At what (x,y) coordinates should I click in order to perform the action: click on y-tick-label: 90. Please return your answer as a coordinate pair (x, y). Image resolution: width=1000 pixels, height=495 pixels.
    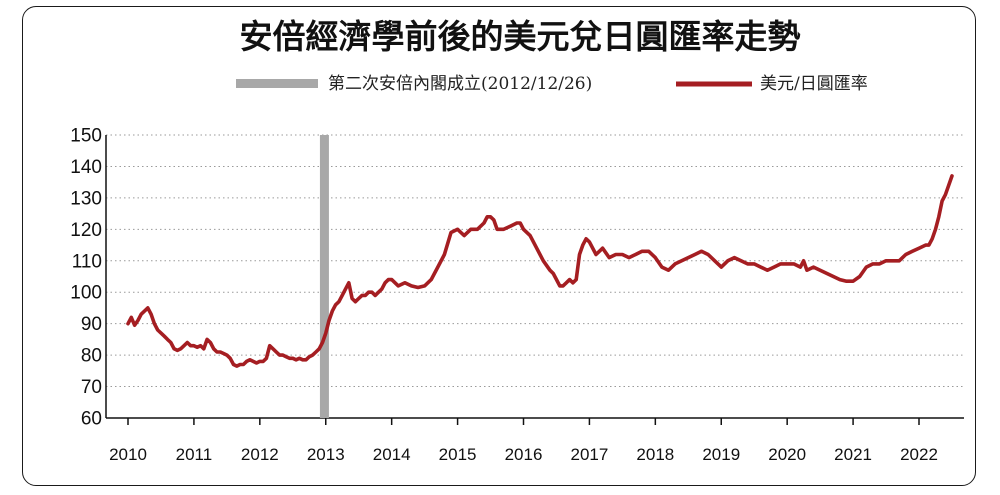
    Looking at the image, I should click on (91, 324).